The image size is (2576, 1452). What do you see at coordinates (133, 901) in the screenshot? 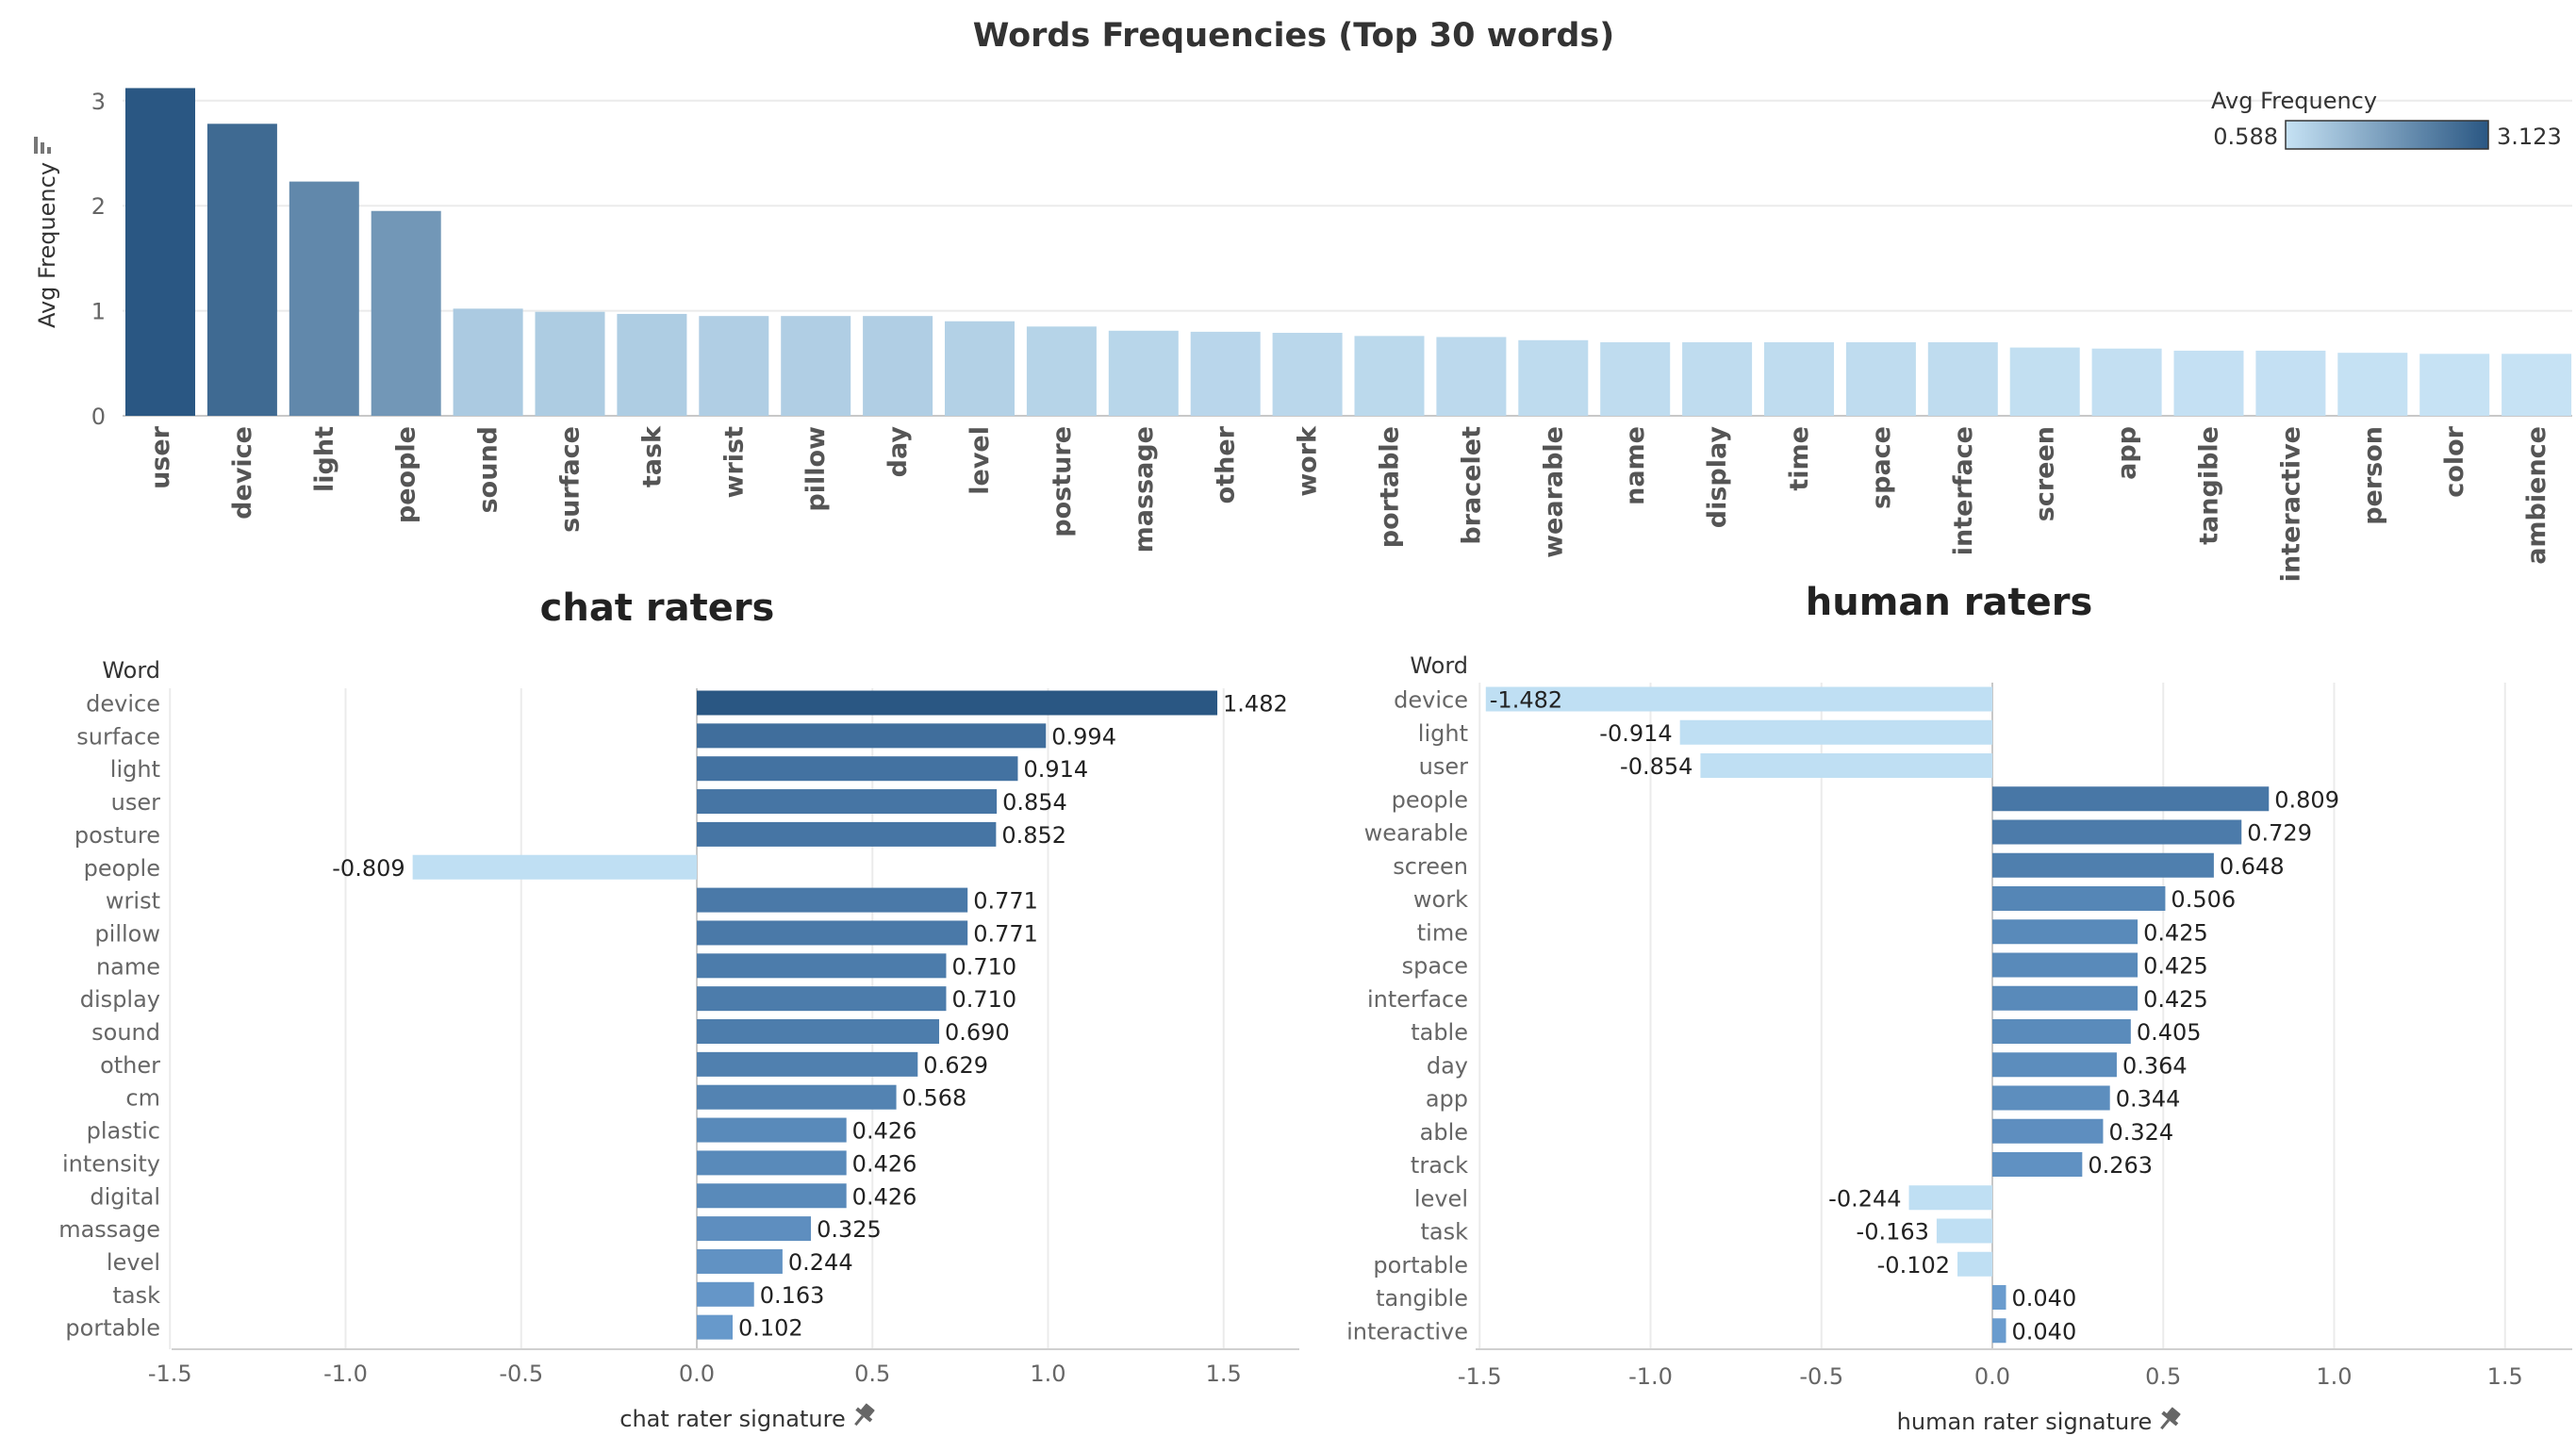
I see `word-label: wrist` at bounding box center [133, 901].